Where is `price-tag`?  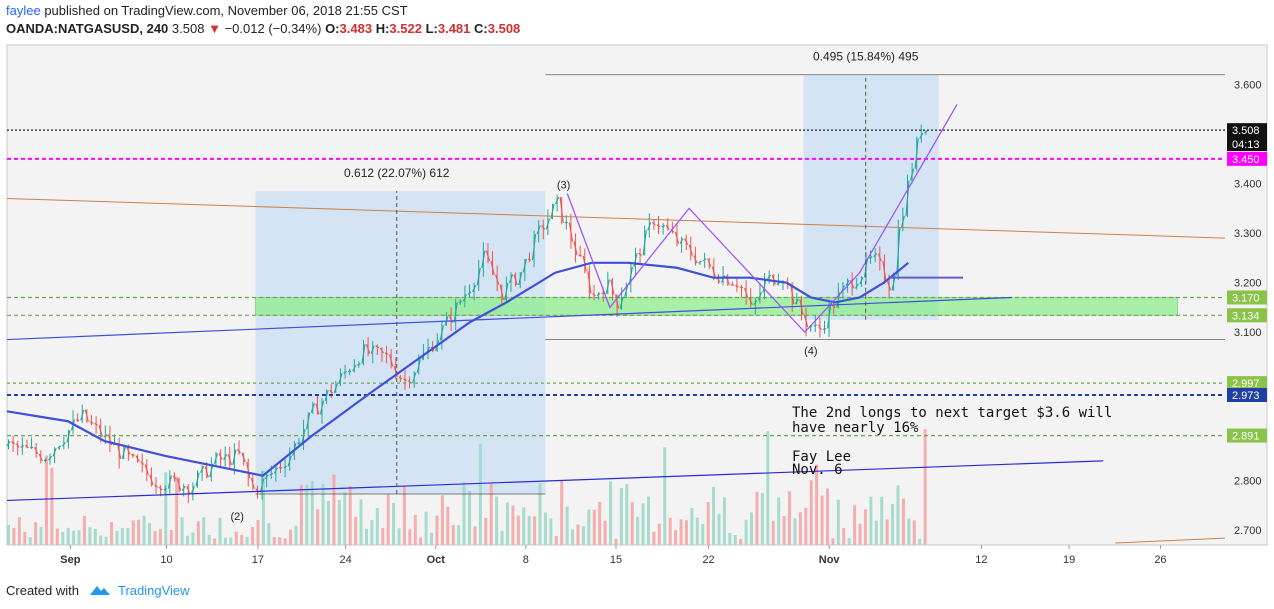 price-tag is located at coordinates (1247, 297).